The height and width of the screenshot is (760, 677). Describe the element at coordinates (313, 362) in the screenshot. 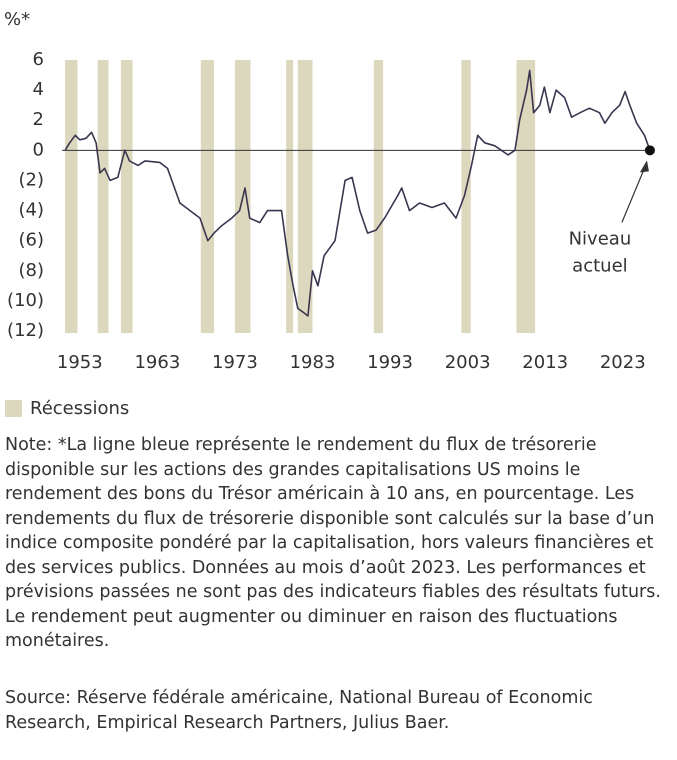

I see `x-tick-label: 1983` at that location.